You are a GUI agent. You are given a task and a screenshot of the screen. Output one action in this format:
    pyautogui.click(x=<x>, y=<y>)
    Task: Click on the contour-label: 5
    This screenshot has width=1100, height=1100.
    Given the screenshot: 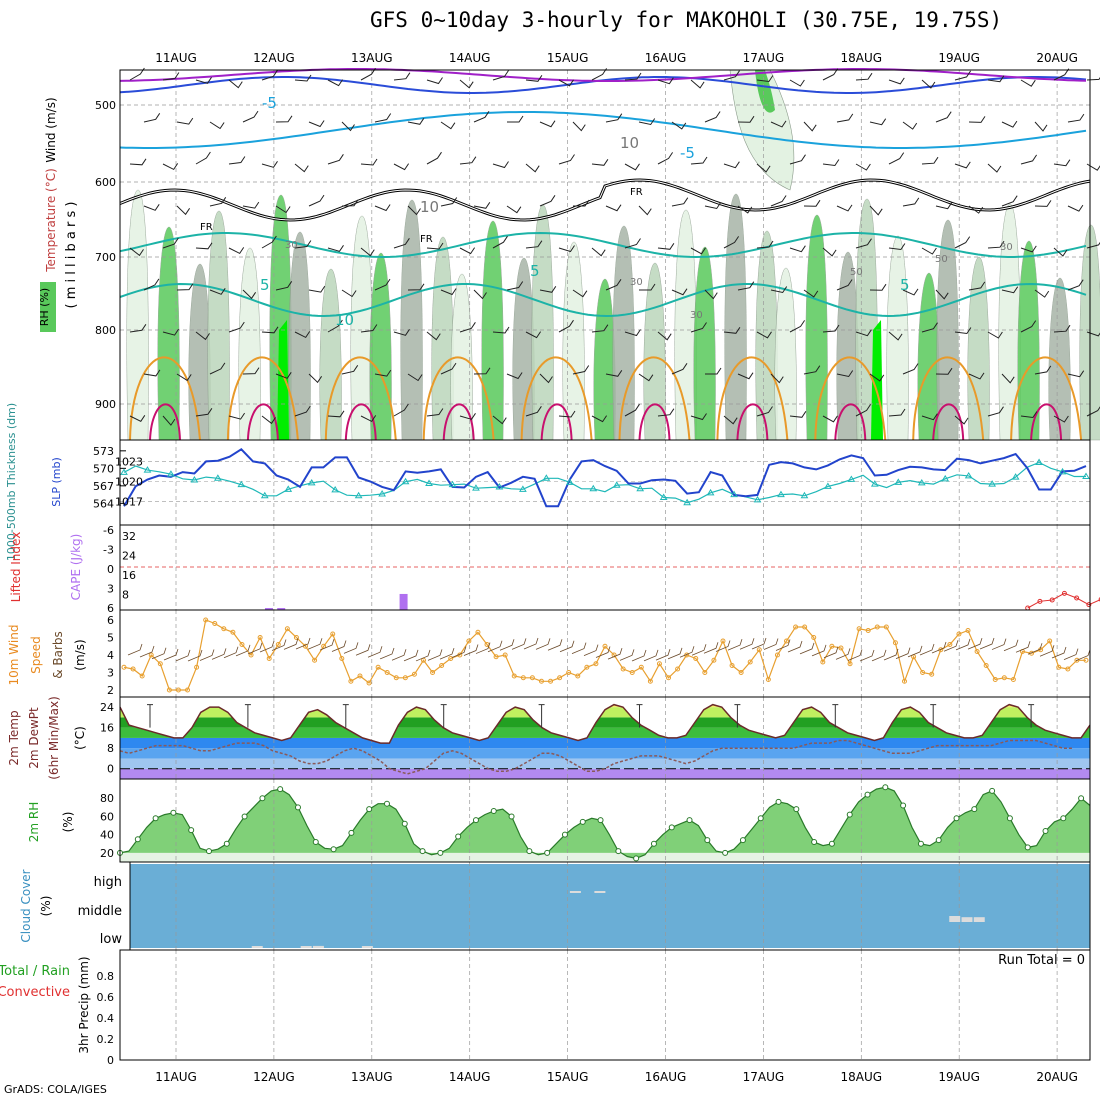 What is the action you would take?
    pyautogui.click(x=905, y=285)
    